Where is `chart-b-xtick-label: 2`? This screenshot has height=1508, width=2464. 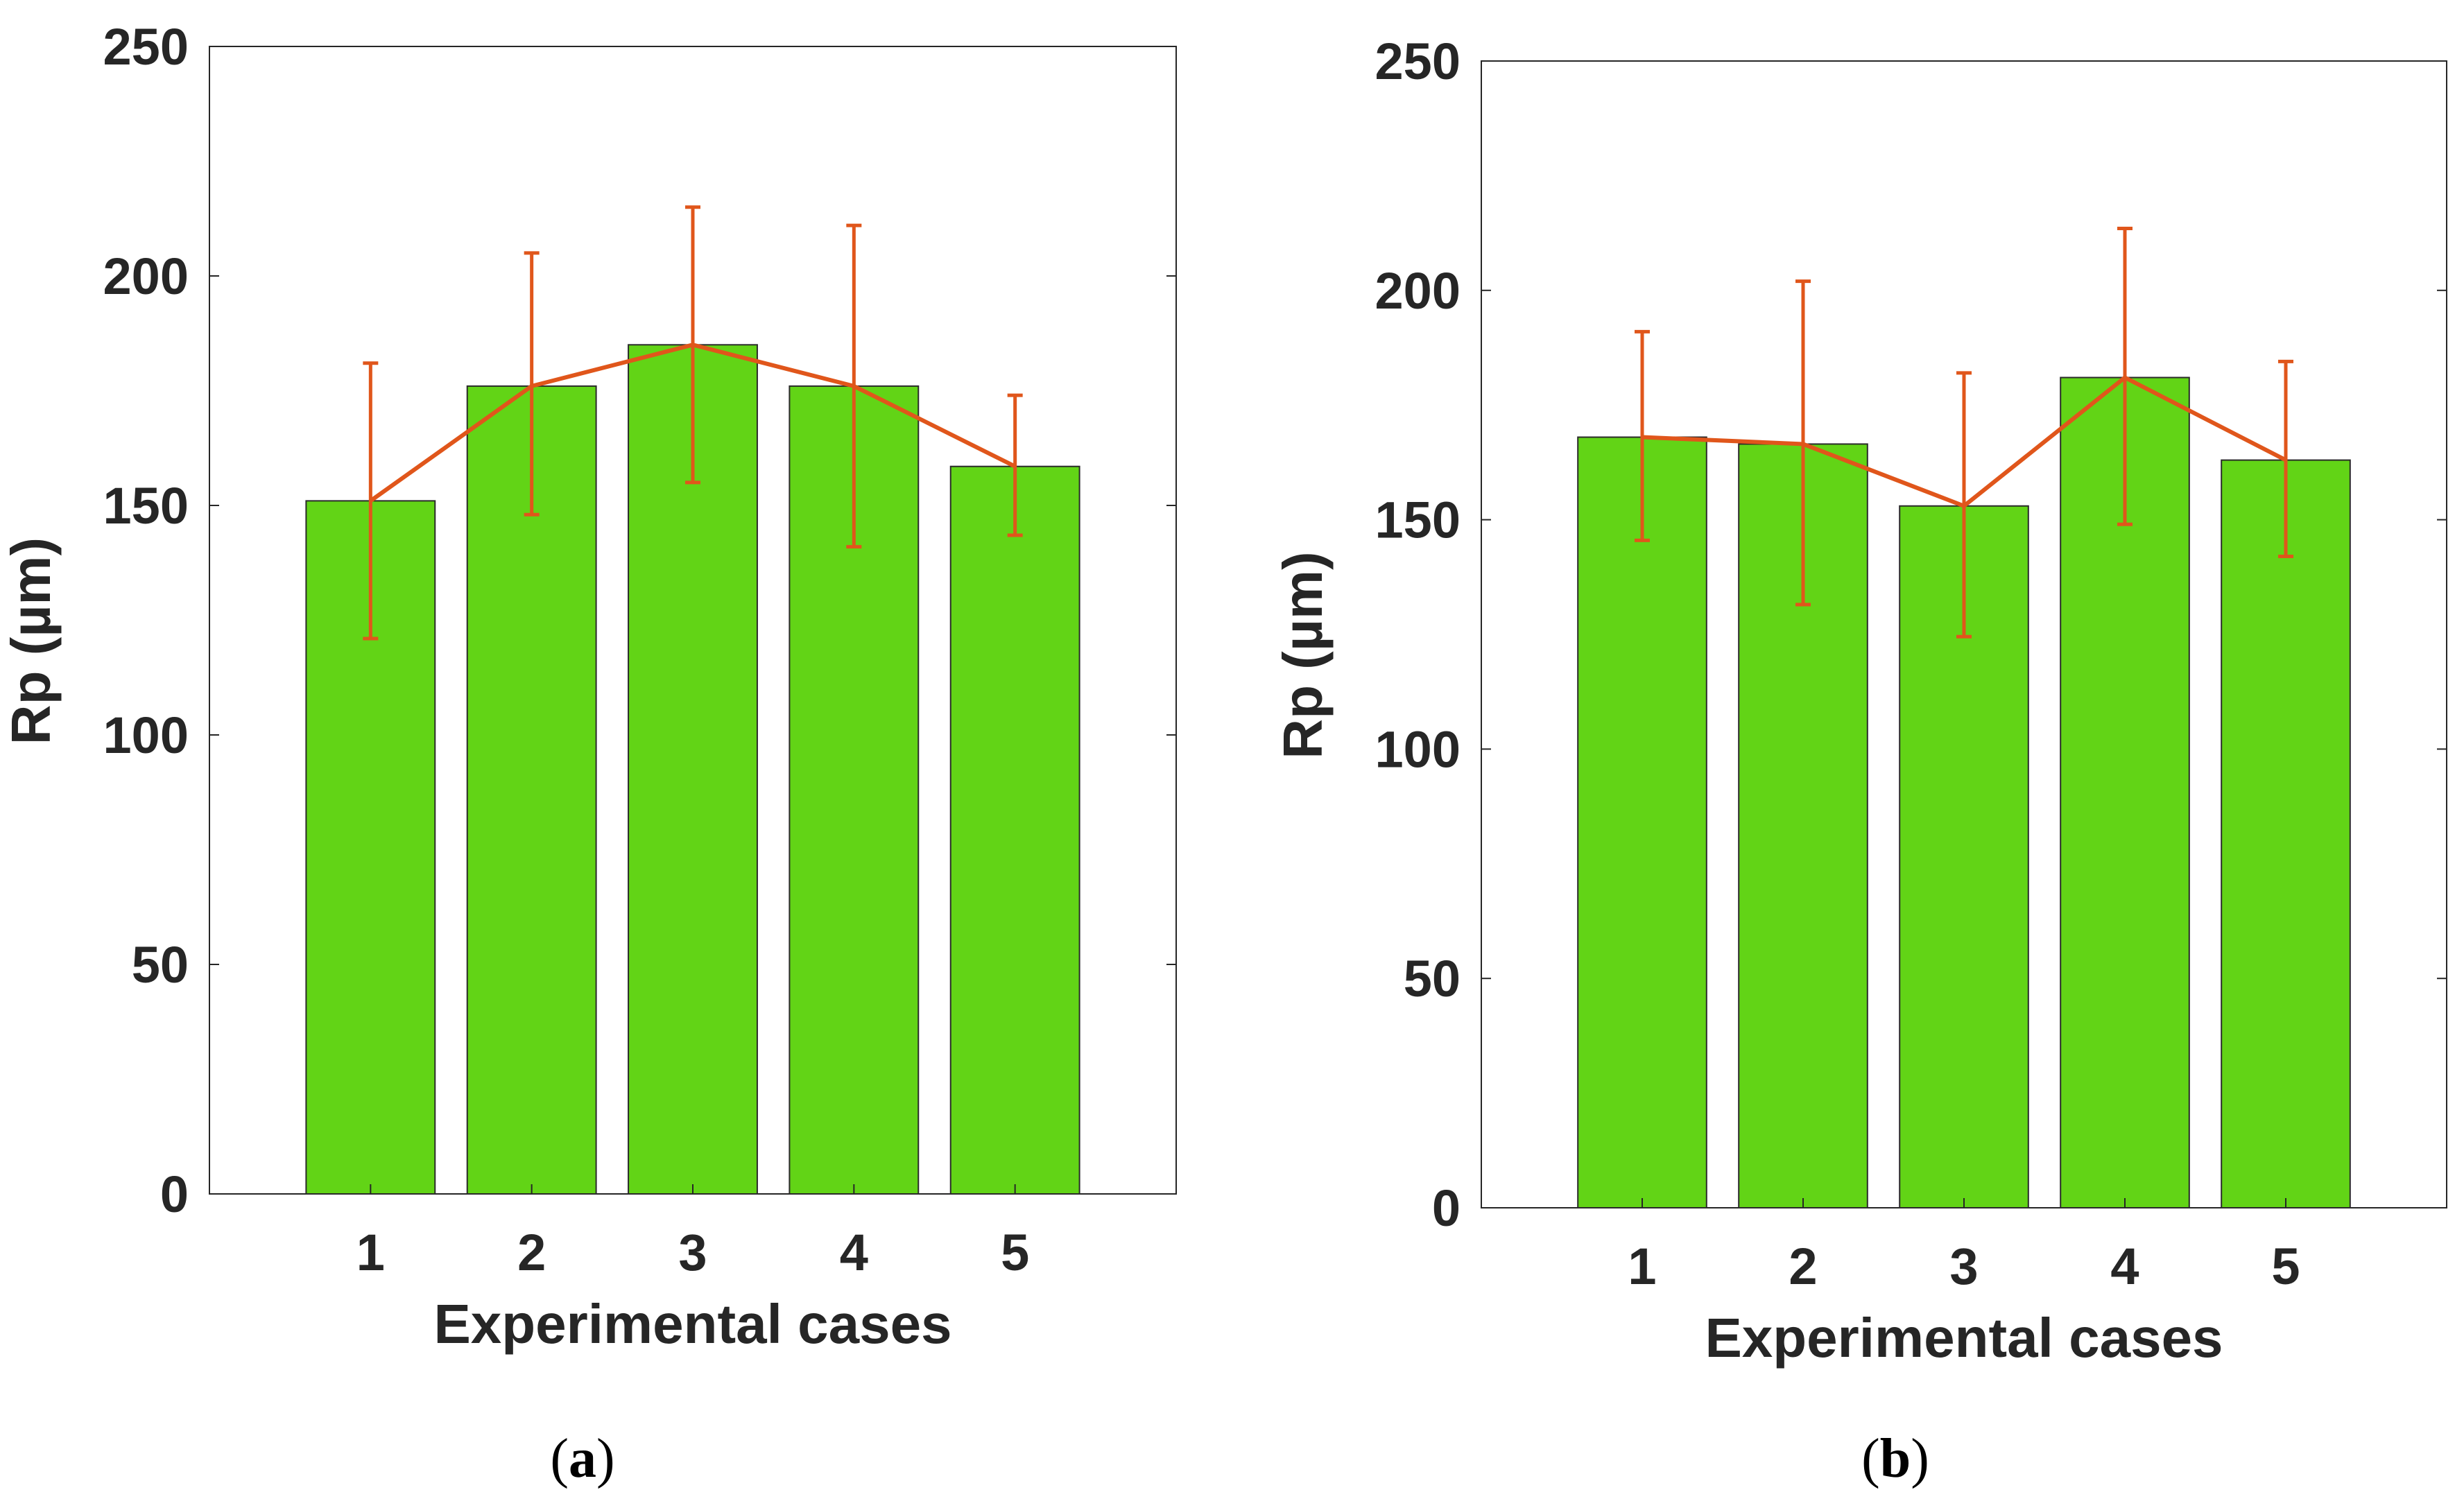
chart-b-xtick-label: 2 is located at coordinates (1803, 1266).